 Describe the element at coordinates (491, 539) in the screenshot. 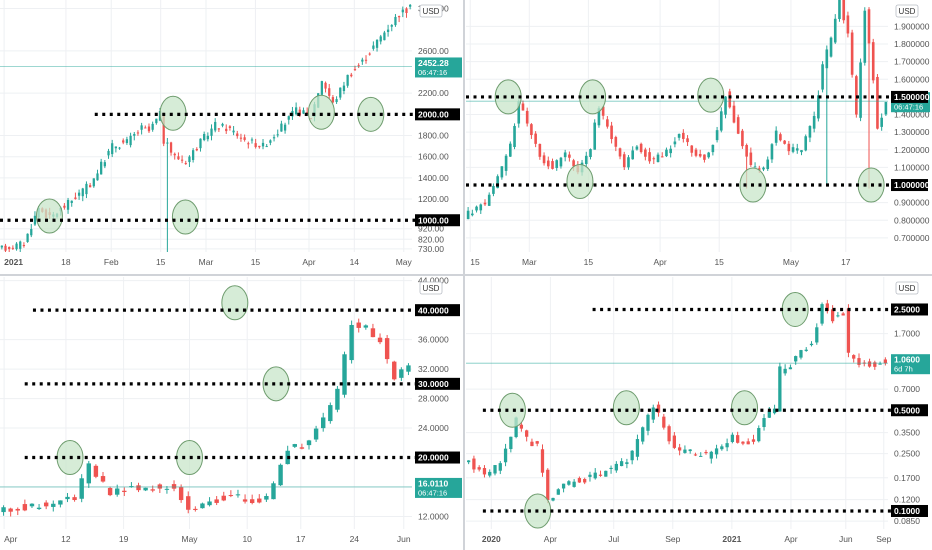

I see `x-tick-label: 2020` at that location.